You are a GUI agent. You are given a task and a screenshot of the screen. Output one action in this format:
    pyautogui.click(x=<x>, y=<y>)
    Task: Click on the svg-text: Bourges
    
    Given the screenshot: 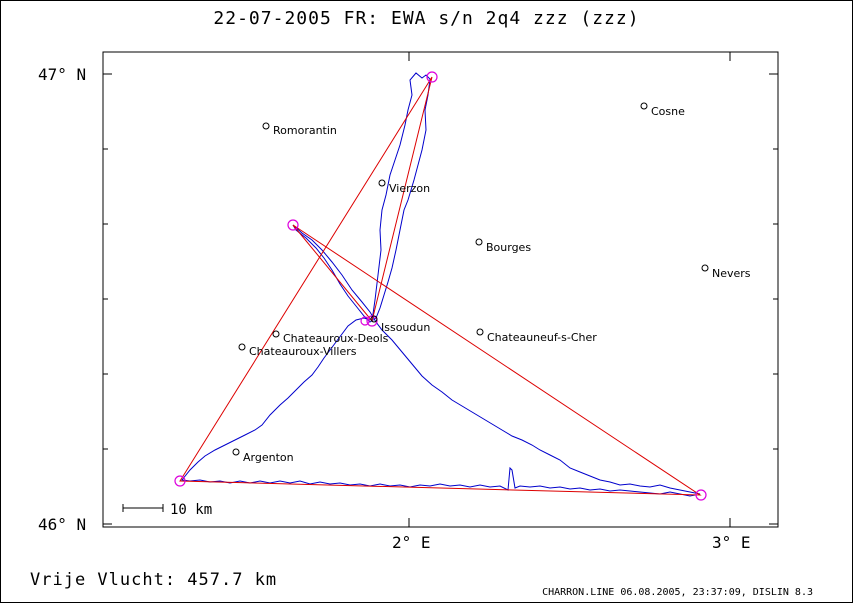 What is the action you would take?
    pyautogui.click(x=508, y=247)
    